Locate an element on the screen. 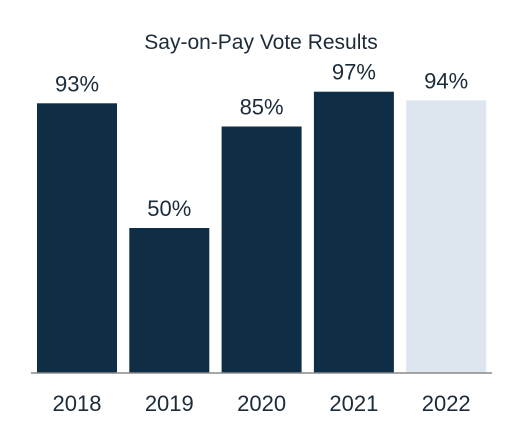  x-tick-labels-group: 2018 2019 2020 2021 2022 is located at coordinates (262, 403).